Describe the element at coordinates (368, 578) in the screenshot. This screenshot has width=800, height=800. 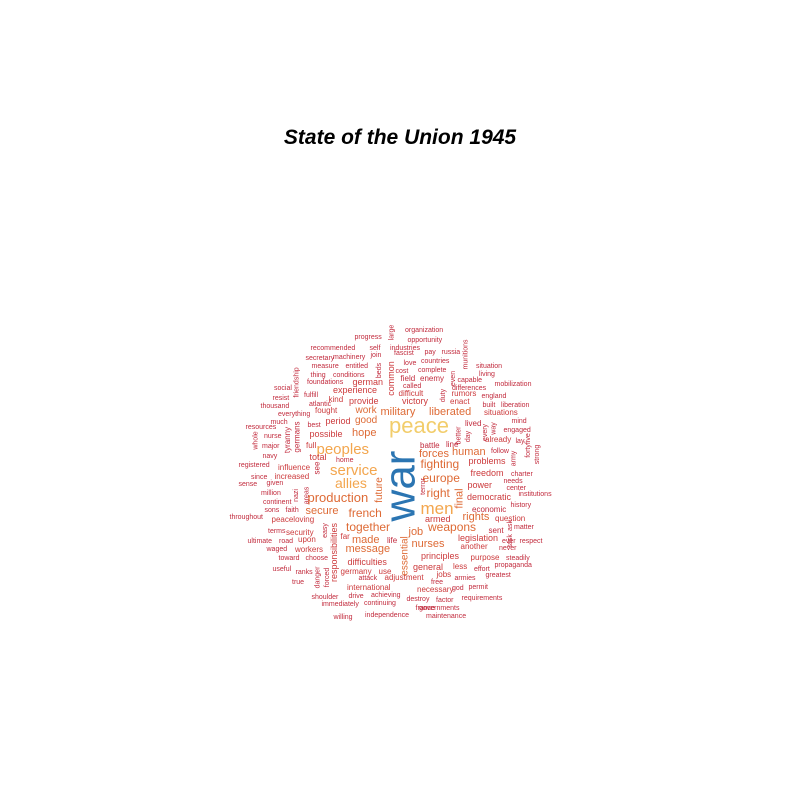
I see `word-attack: attack` at that location.